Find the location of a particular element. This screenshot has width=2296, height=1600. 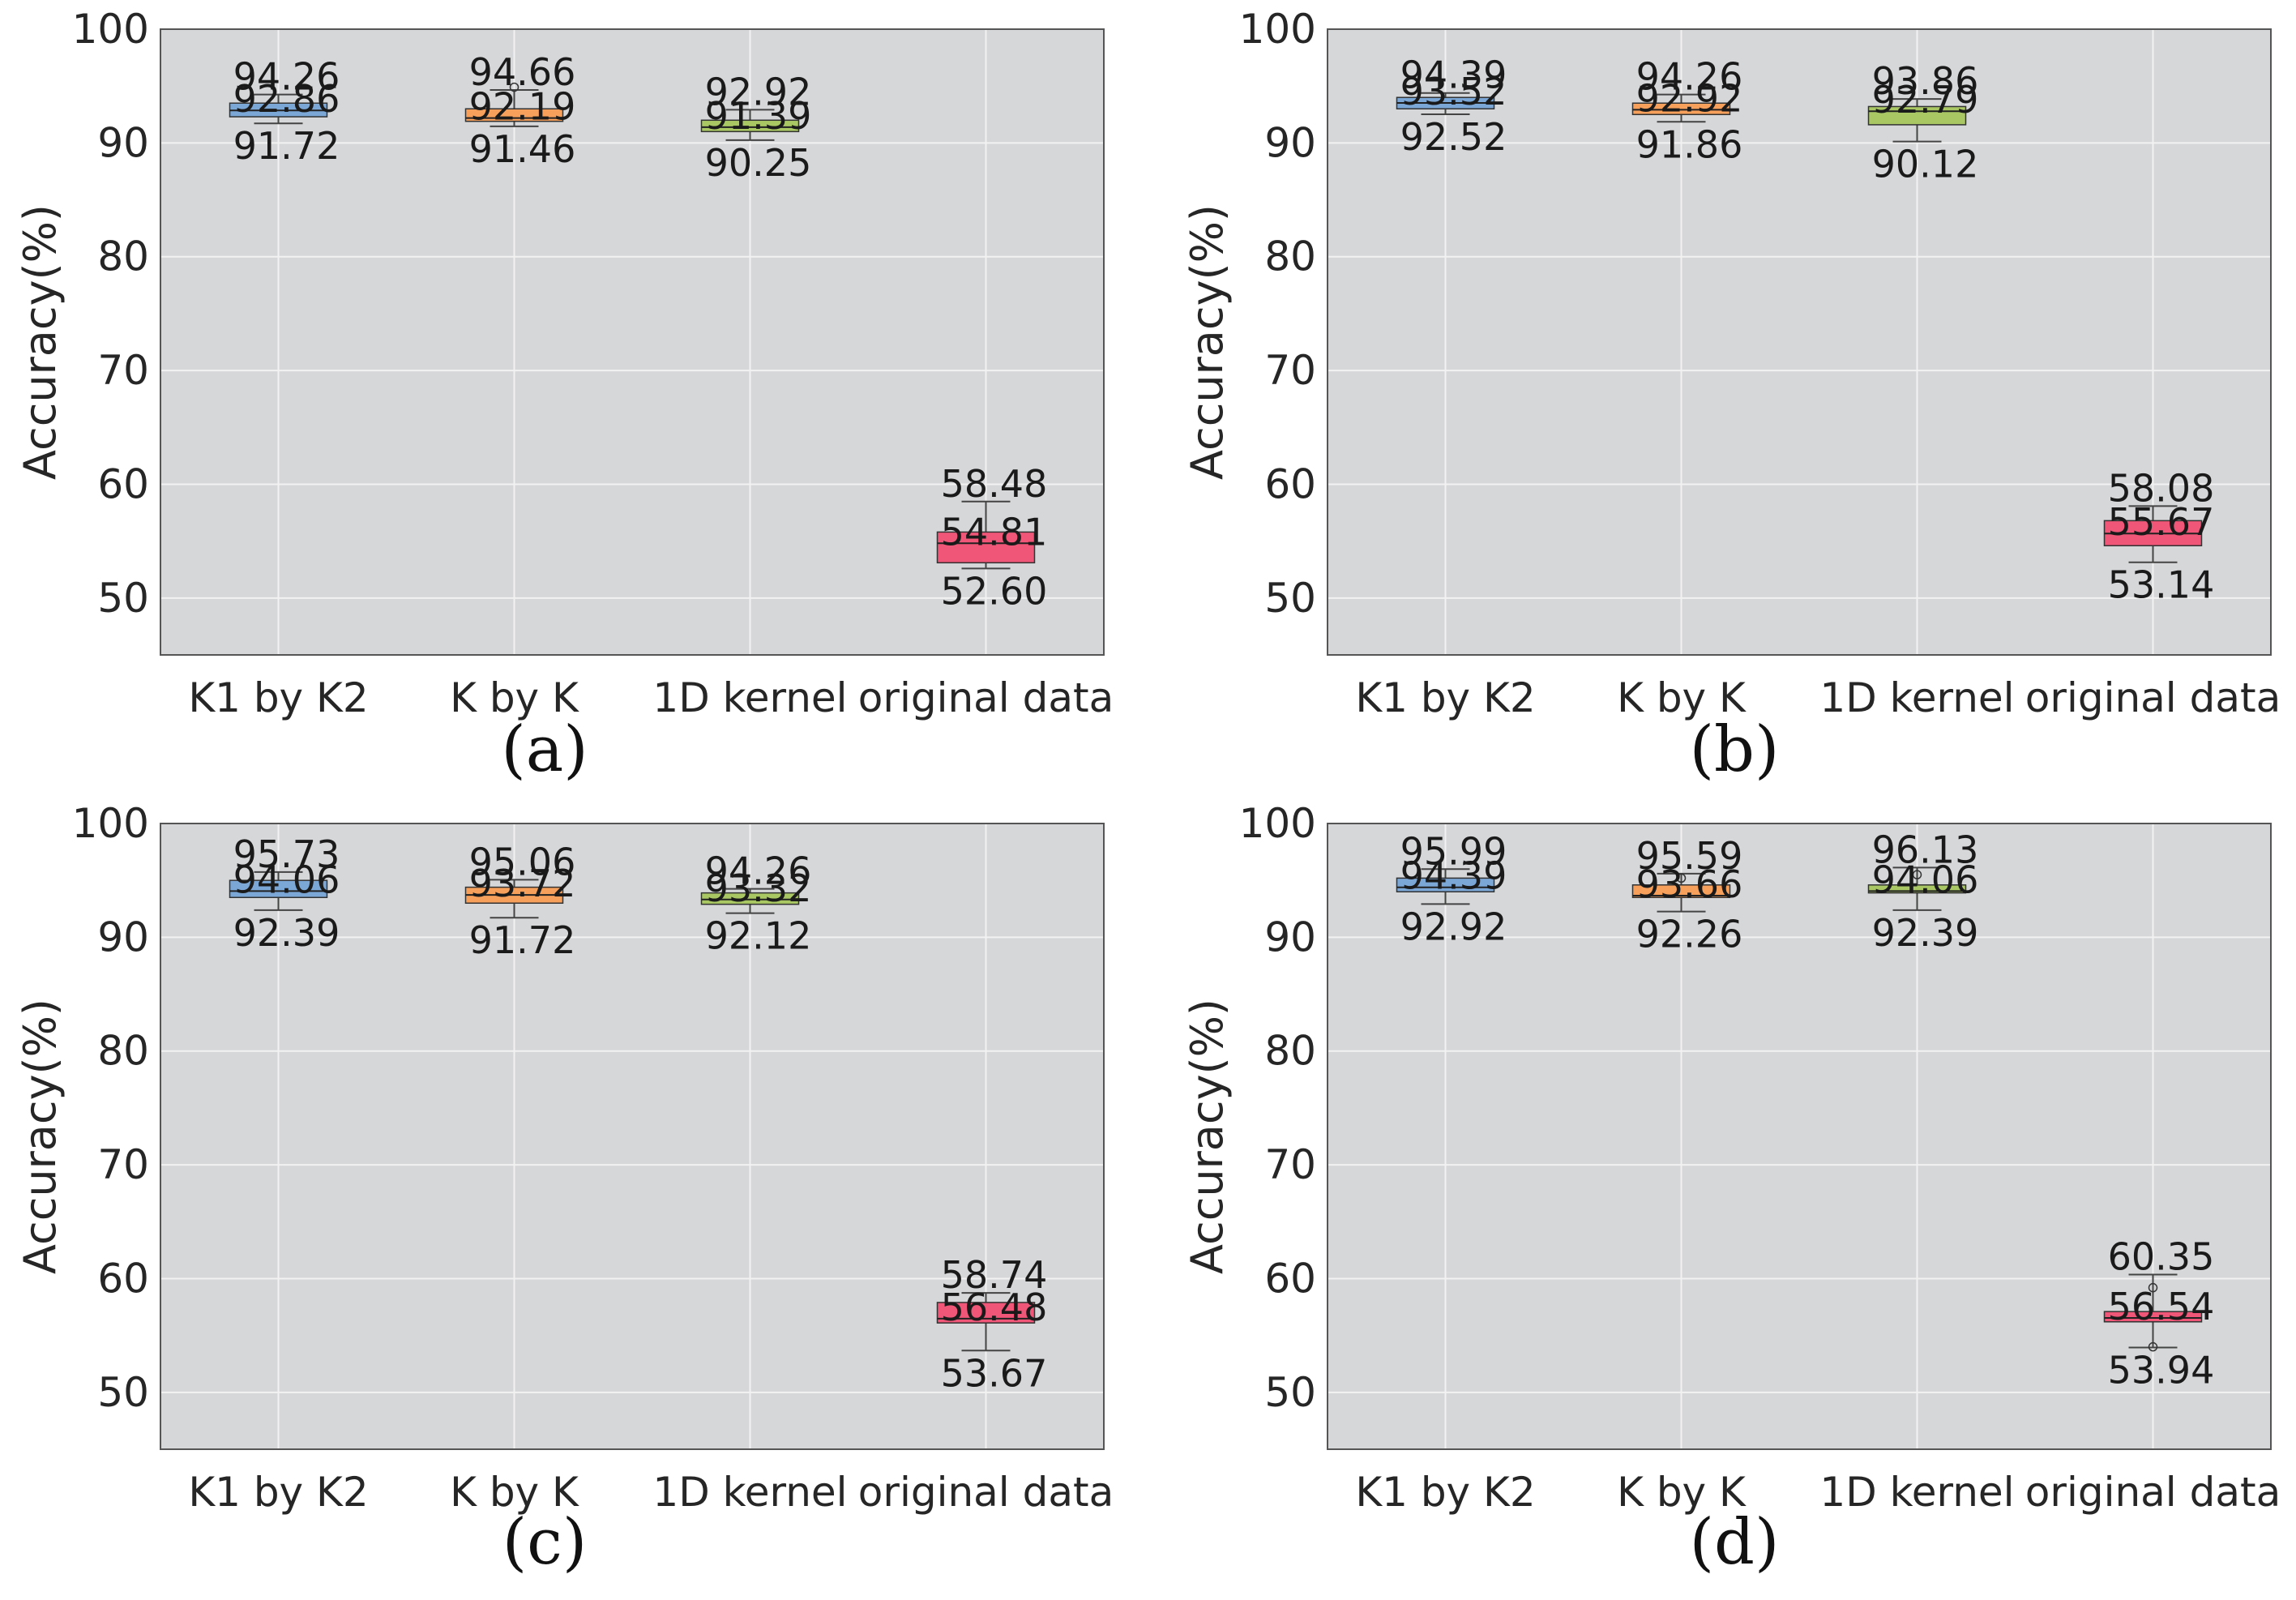

box-median-label: 55.67 is located at coordinates (2161, 522).